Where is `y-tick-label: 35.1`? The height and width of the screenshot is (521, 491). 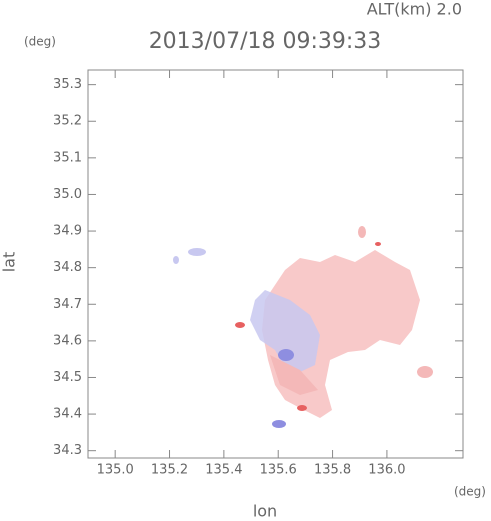
y-tick-label: 35.1 is located at coordinates (67, 157).